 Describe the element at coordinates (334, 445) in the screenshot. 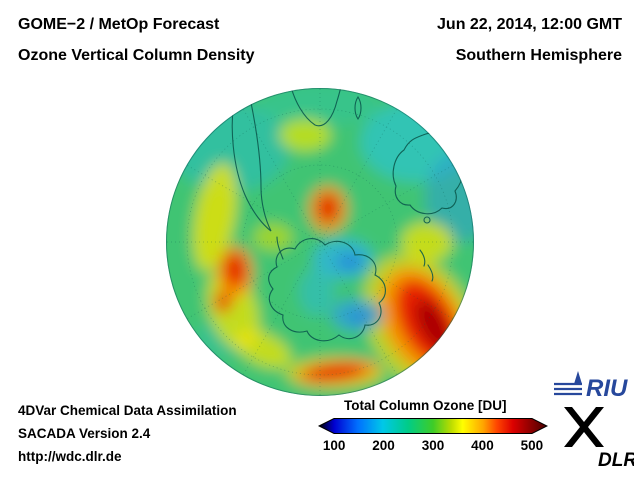

I see `tick-100: 100` at that location.